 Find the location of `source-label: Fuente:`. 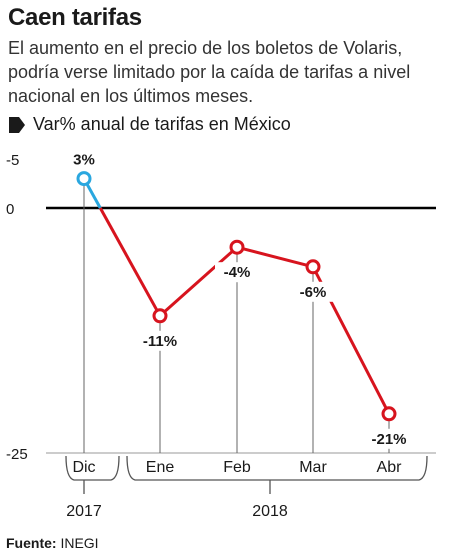

source-label: Fuente: is located at coordinates (31, 543).